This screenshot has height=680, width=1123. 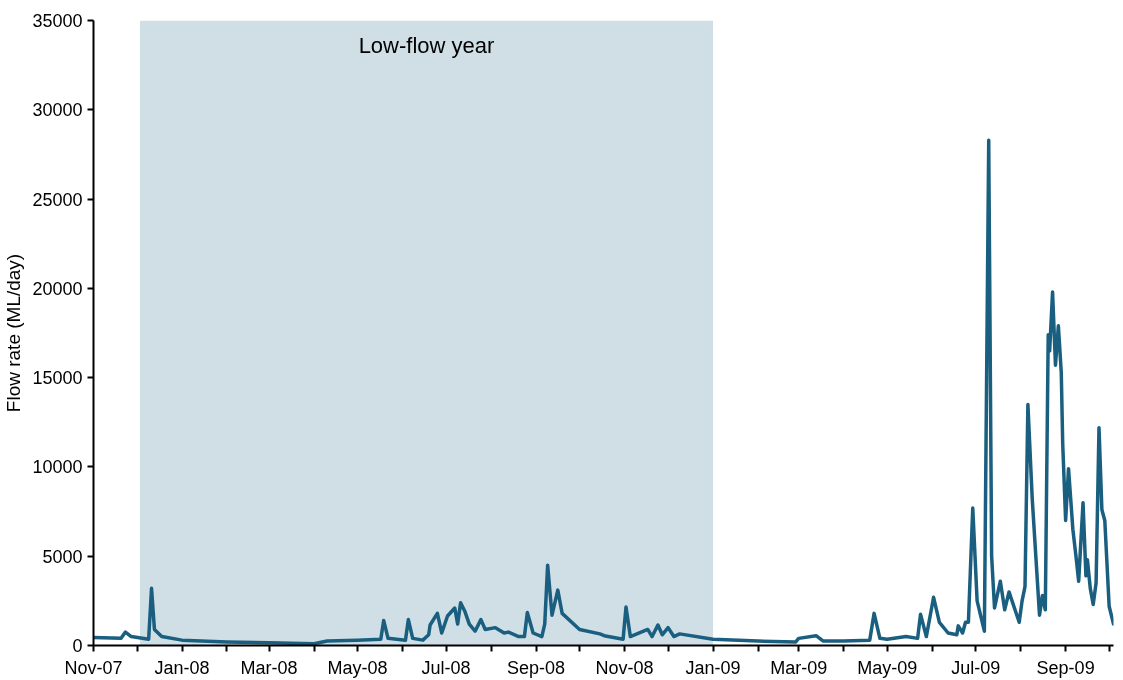 I want to click on y-tick-label: 10000, so click(x=57, y=467).